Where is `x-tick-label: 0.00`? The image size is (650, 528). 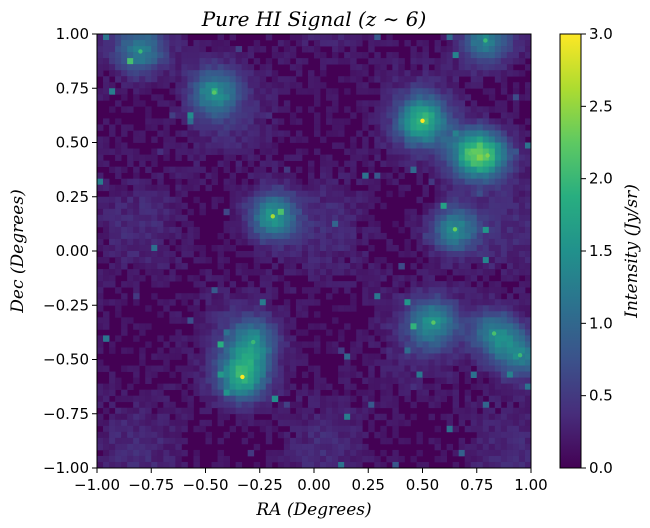 x-tick-label: 0.00 is located at coordinates (313, 485).